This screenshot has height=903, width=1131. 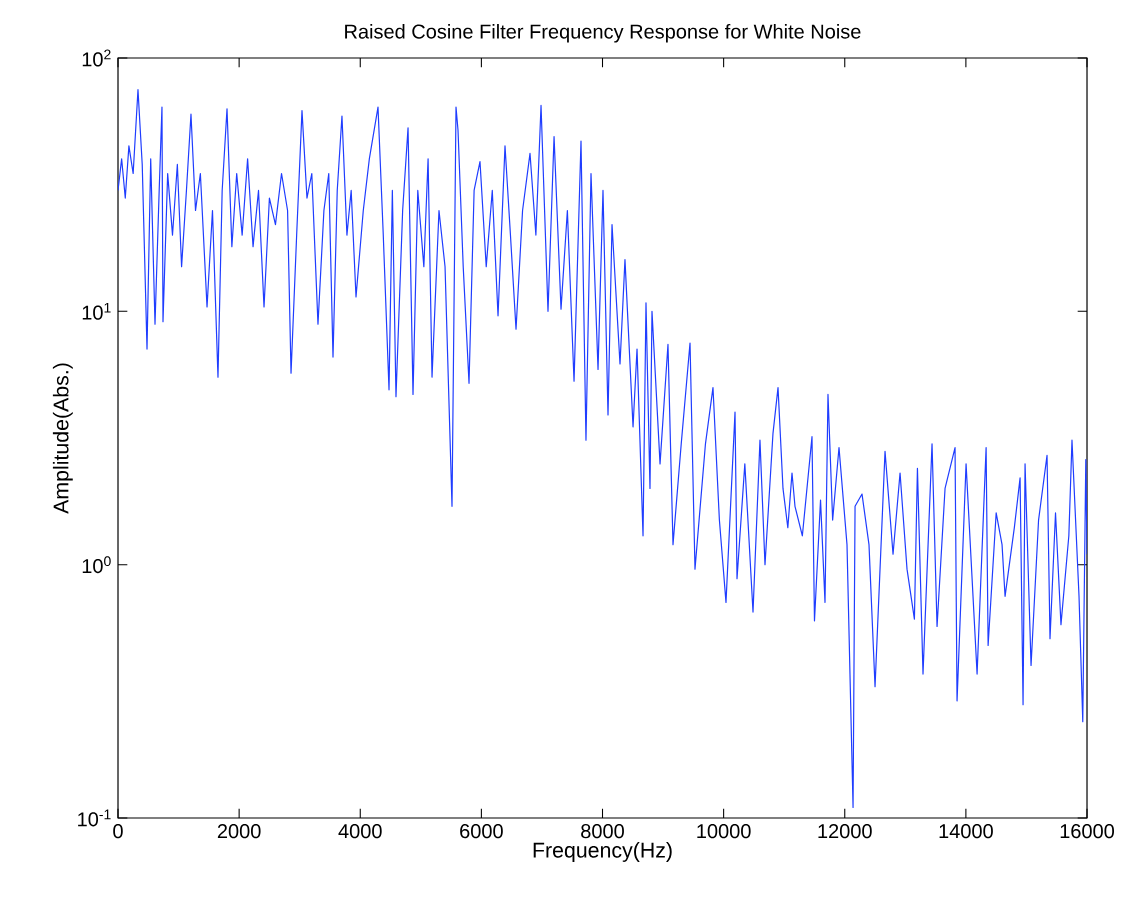 What do you see at coordinates (1087, 831) in the screenshot?
I see `x-tick-label: 16000` at bounding box center [1087, 831].